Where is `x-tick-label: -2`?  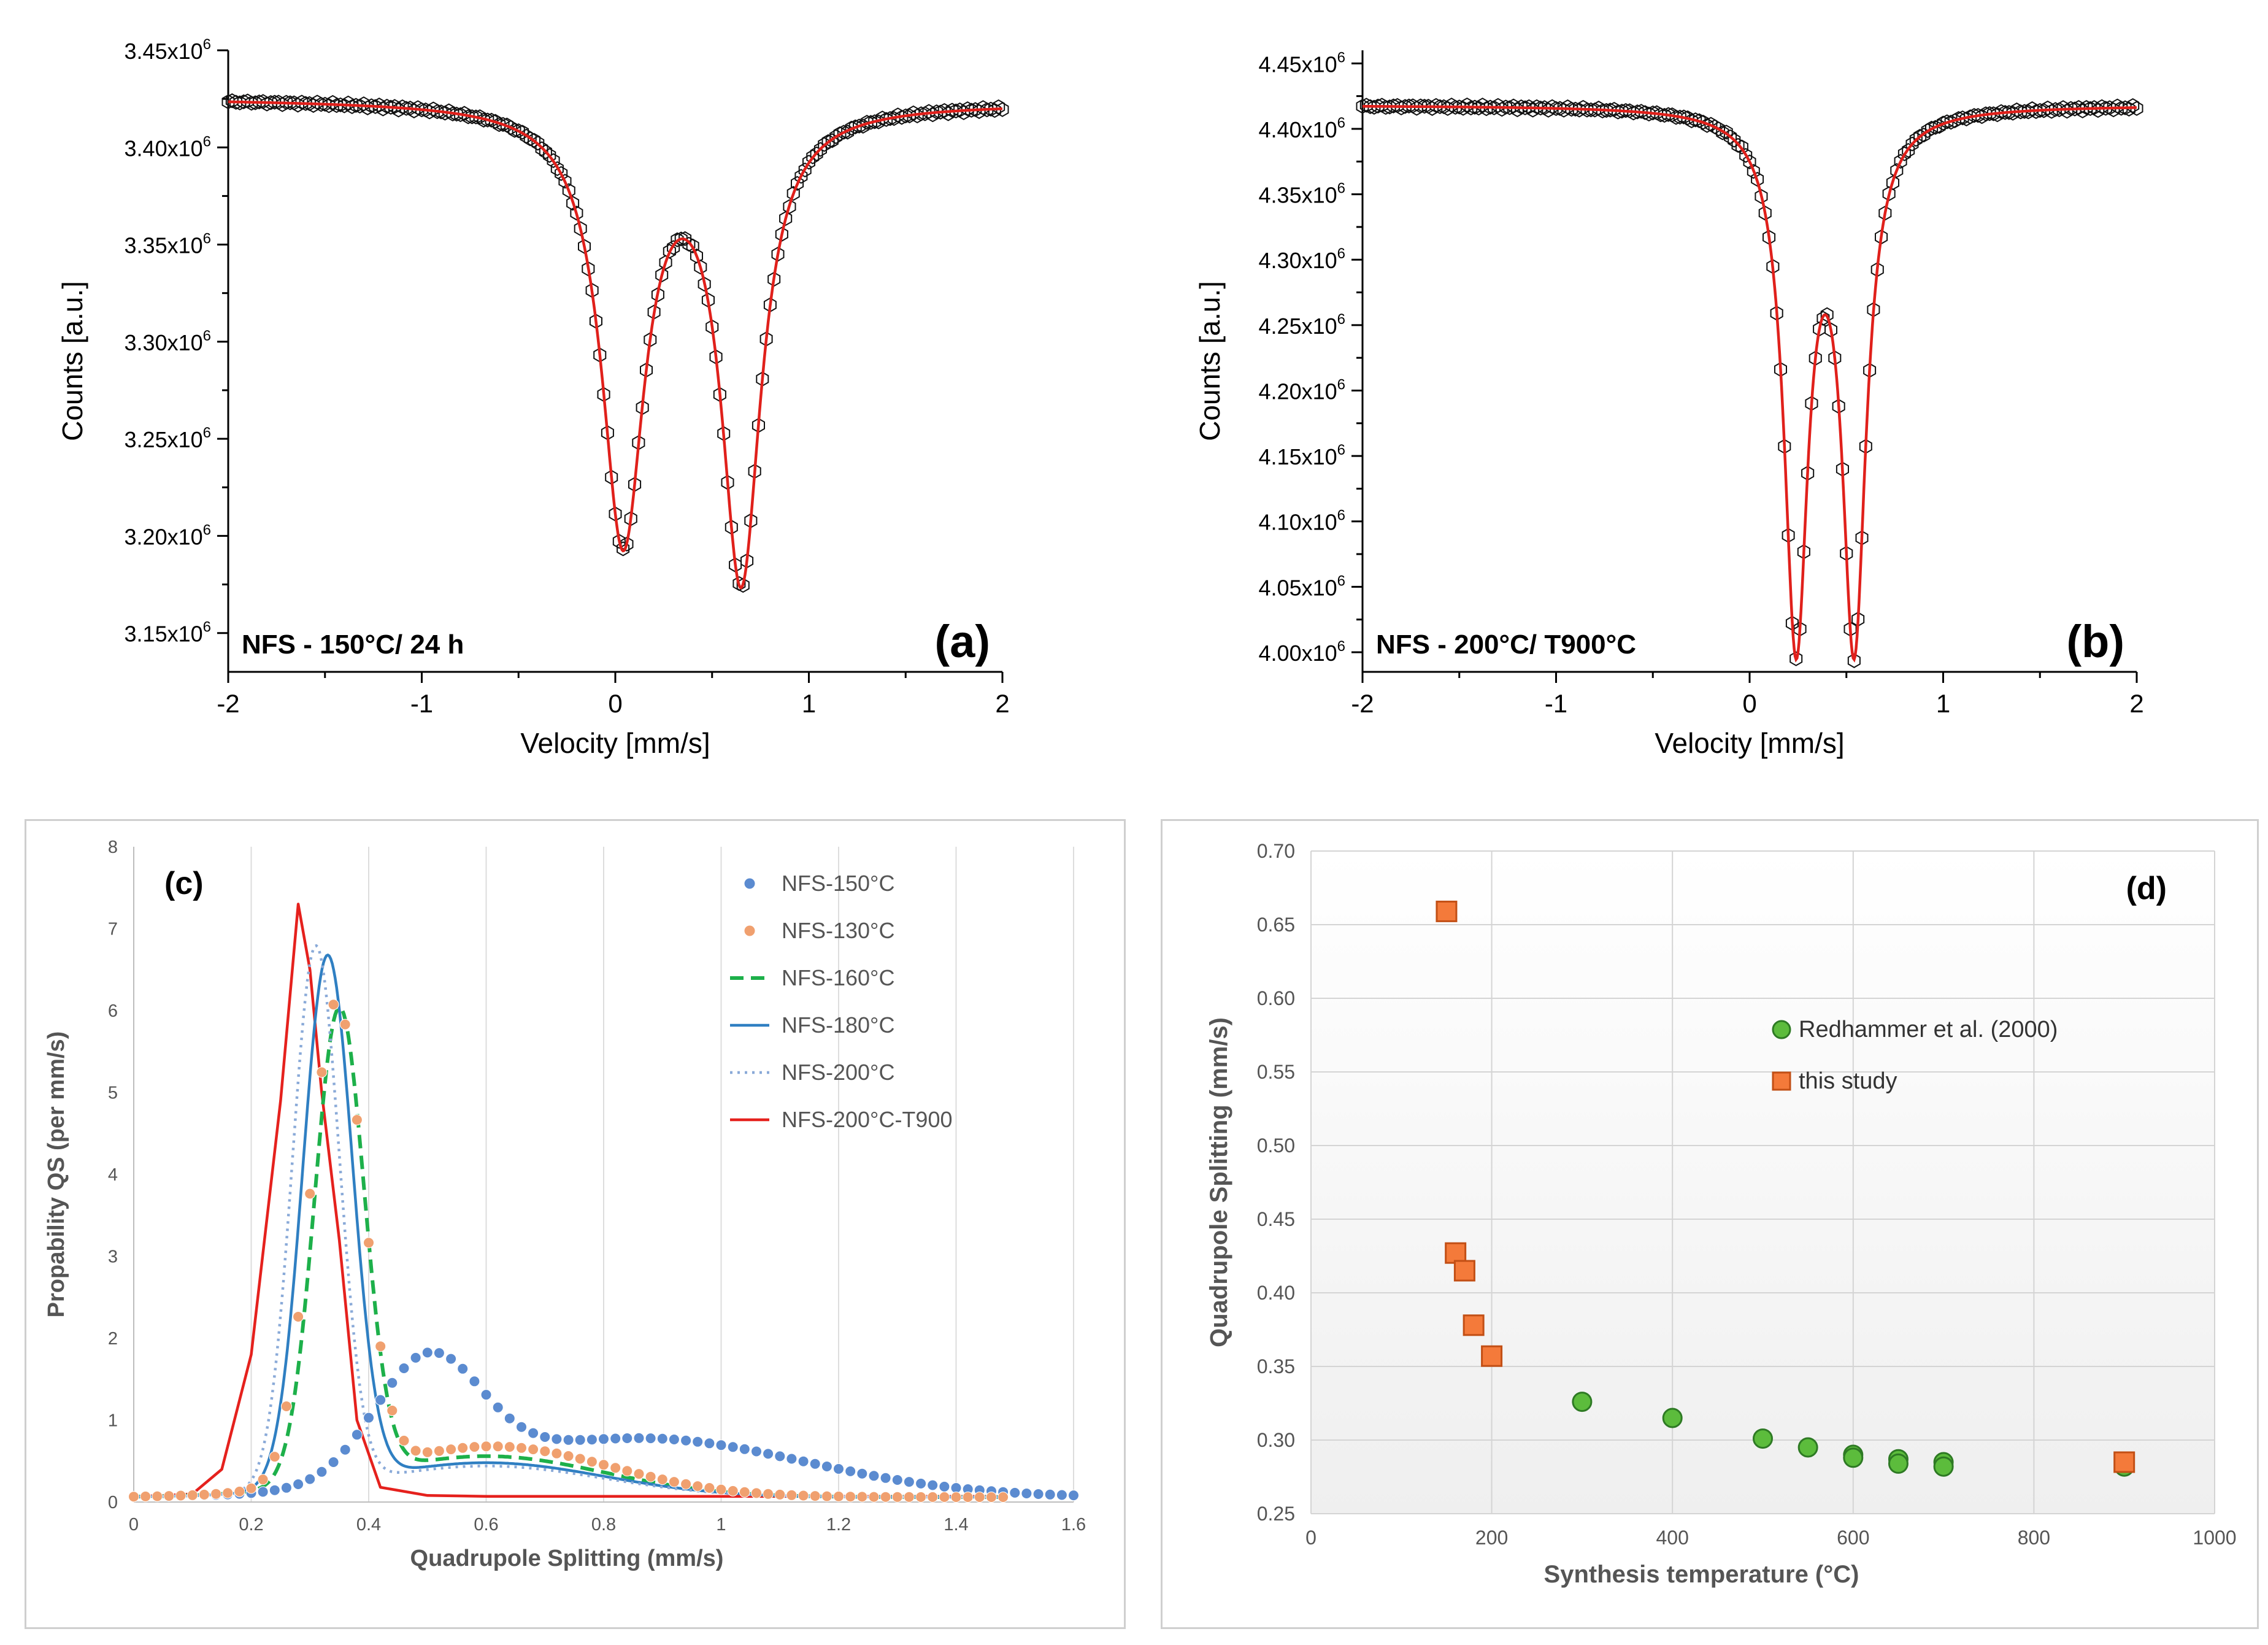 x-tick-label: -2 is located at coordinates (1363, 703).